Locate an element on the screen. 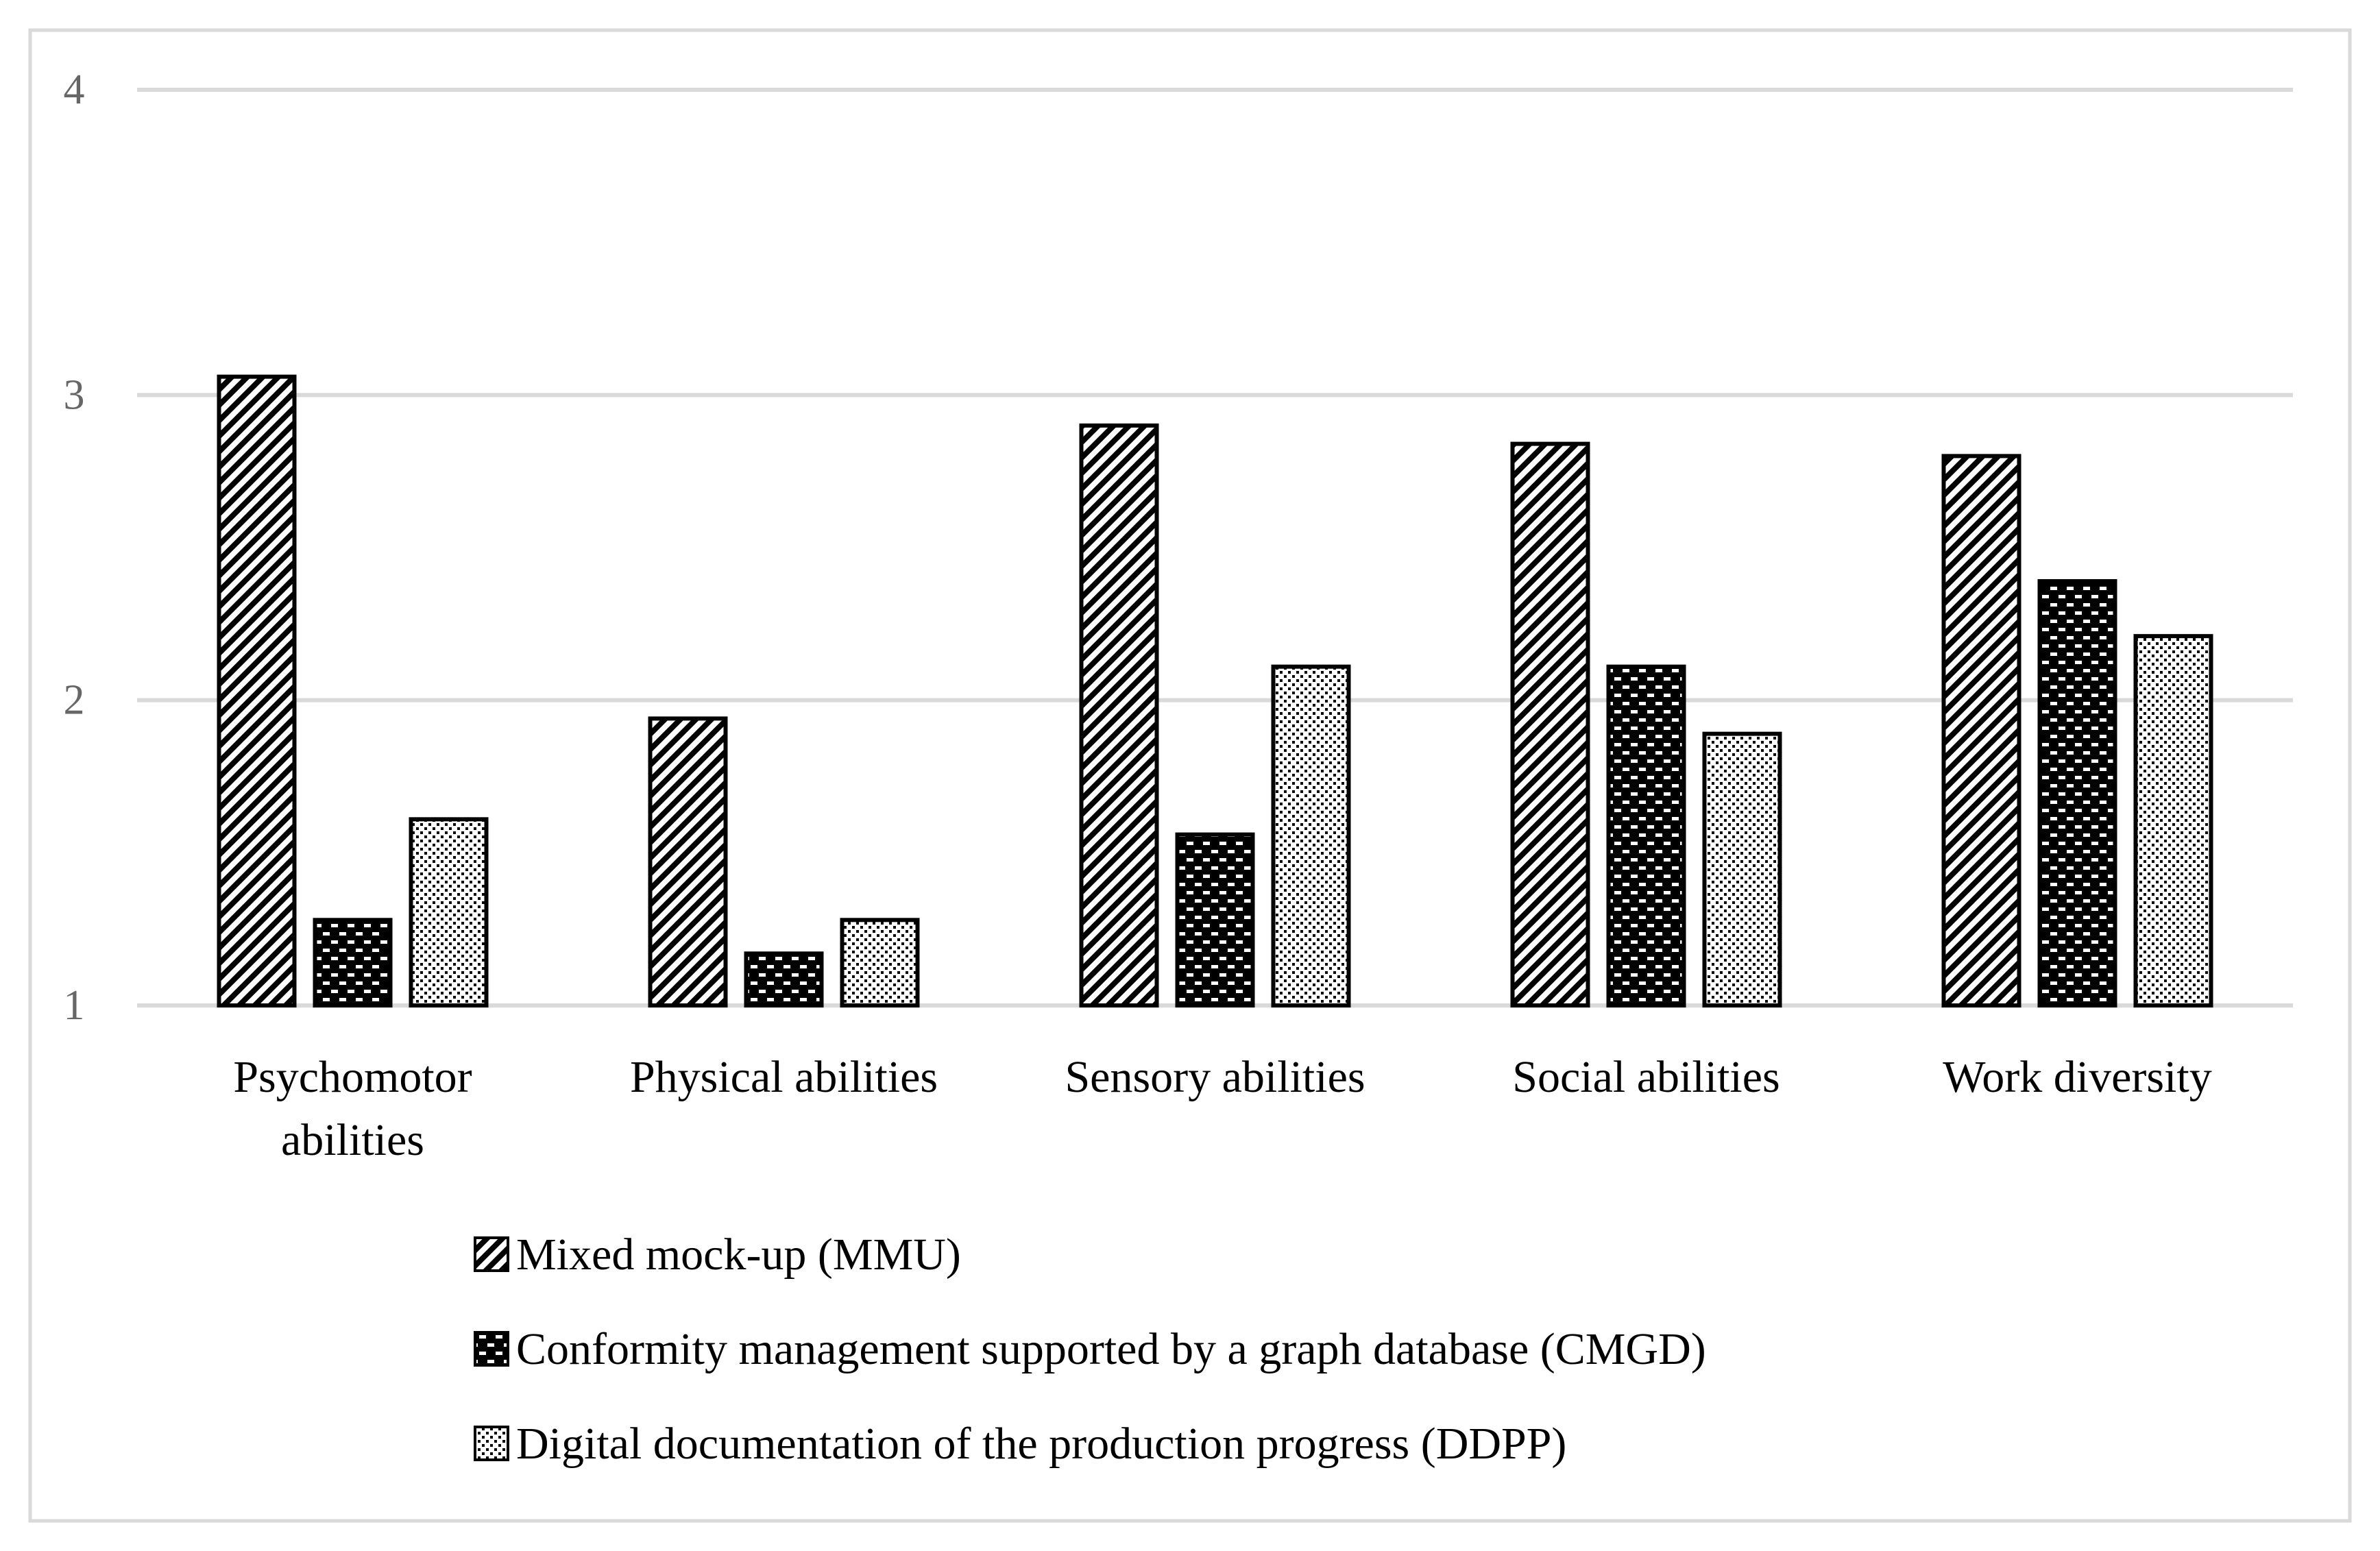 This screenshot has height=1551, width=2380. bar-s2-c3 is located at coordinates (1742, 869).